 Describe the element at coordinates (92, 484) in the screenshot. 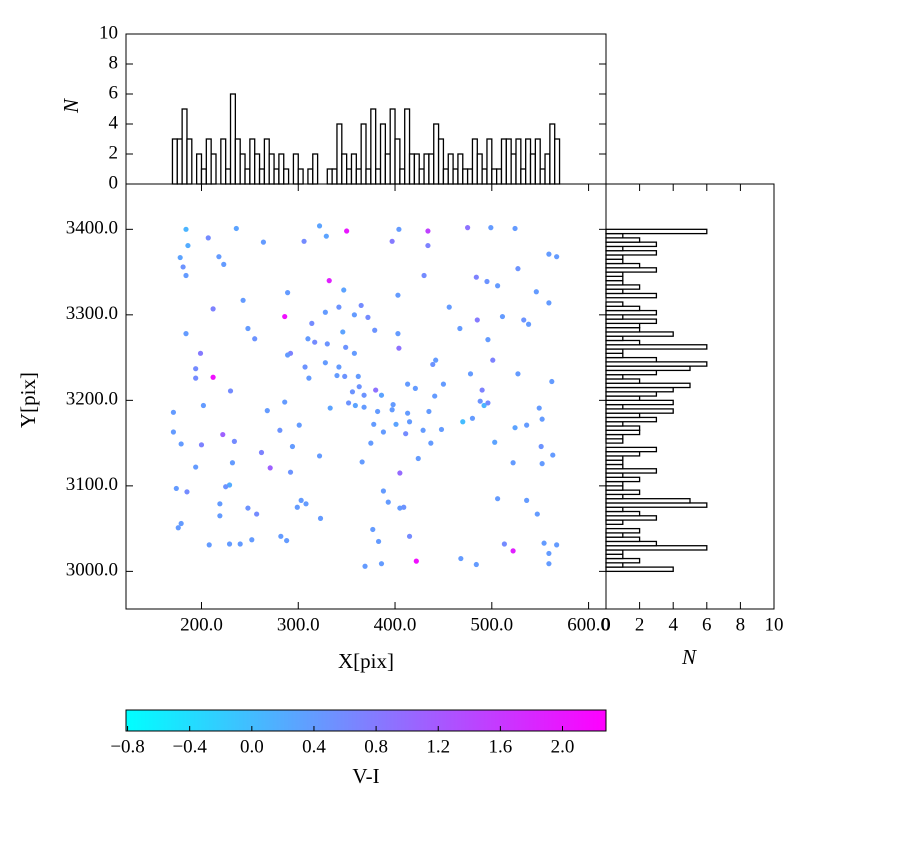

I see `y-tick-label: 3100.0` at that location.